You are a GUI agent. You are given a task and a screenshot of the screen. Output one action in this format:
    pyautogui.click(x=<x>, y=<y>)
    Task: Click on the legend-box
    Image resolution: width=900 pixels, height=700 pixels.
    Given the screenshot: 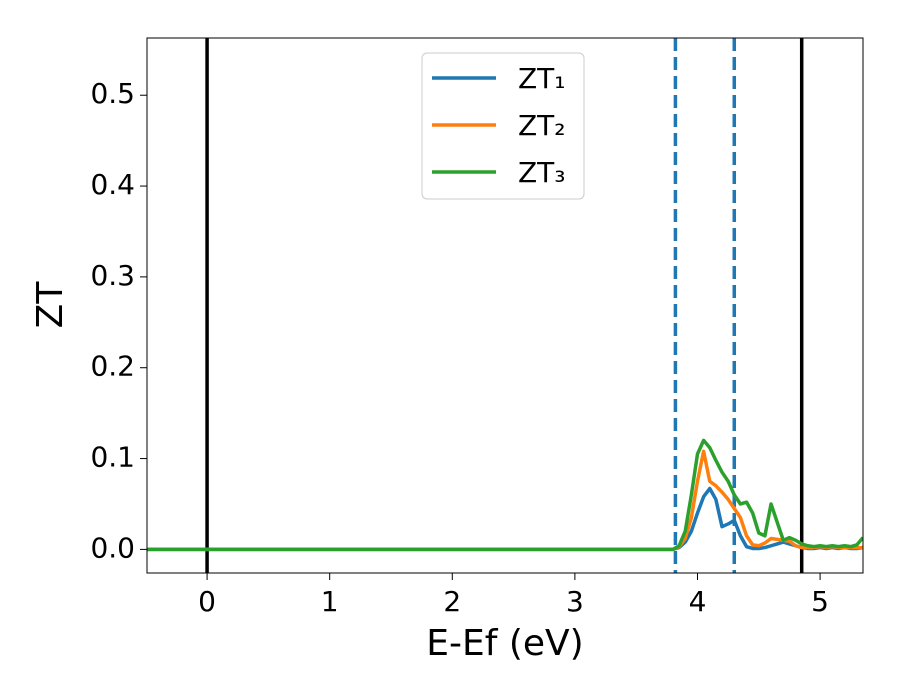 What is the action you would take?
    pyautogui.click(x=503, y=126)
    